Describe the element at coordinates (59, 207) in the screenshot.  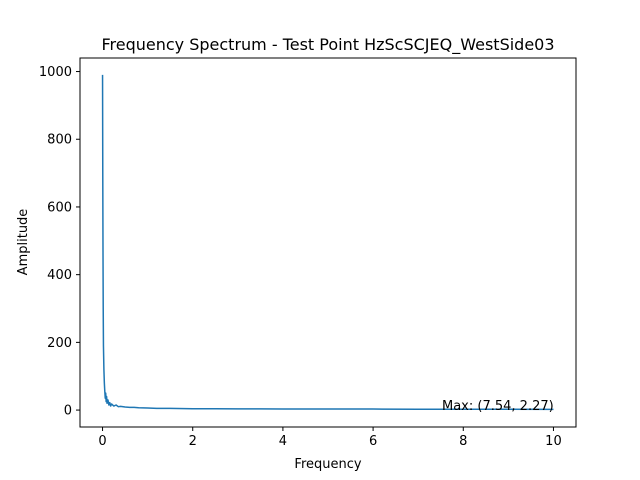
I see `y-tick-label: 600` at that location.